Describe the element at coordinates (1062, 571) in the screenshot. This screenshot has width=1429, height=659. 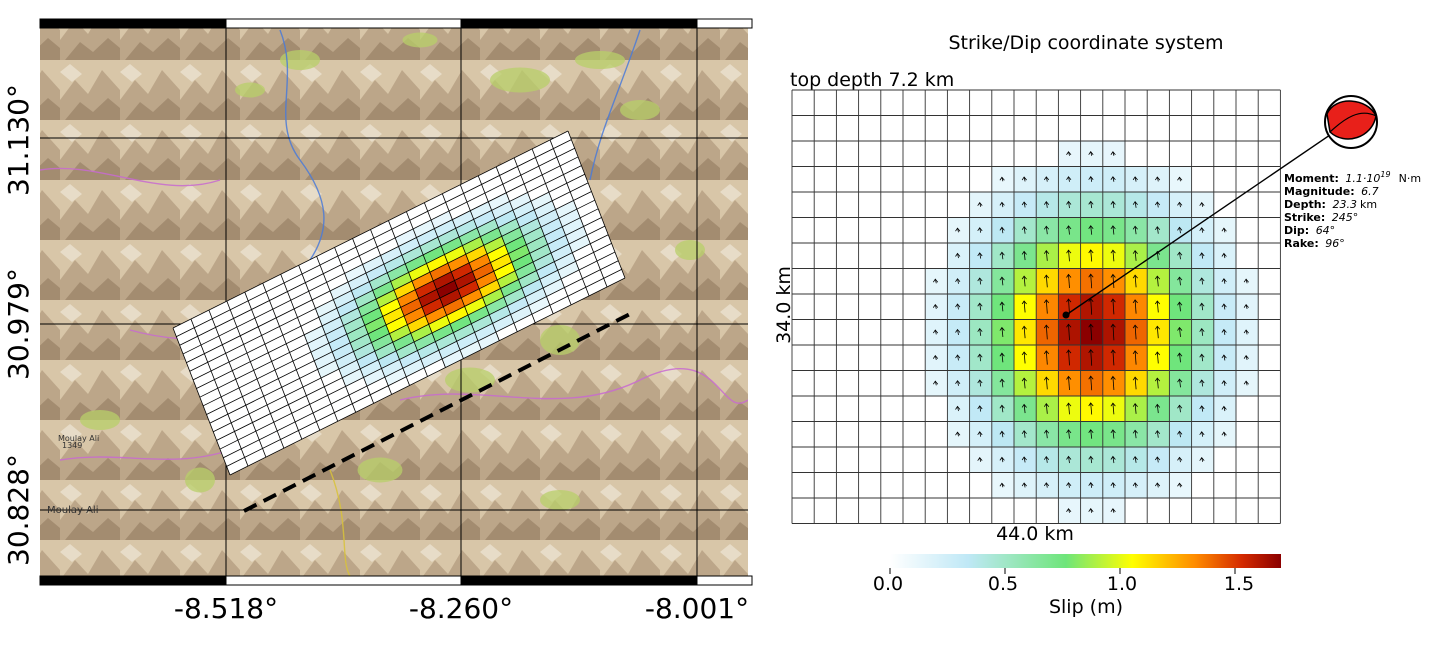
I see `colorbar-ticks` at that location.